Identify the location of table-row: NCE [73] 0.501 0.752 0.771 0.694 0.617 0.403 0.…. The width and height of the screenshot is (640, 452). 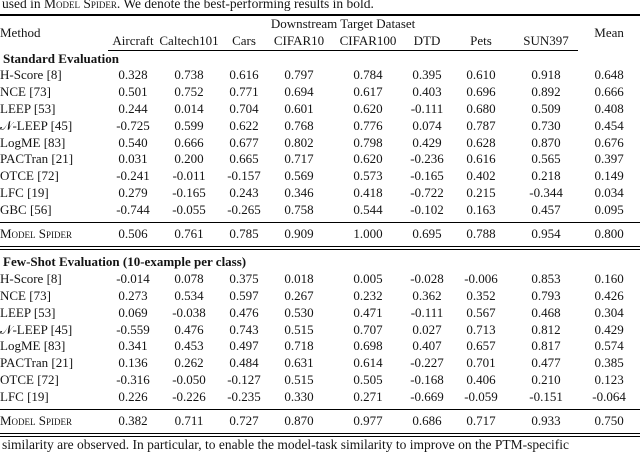
(320, 92).